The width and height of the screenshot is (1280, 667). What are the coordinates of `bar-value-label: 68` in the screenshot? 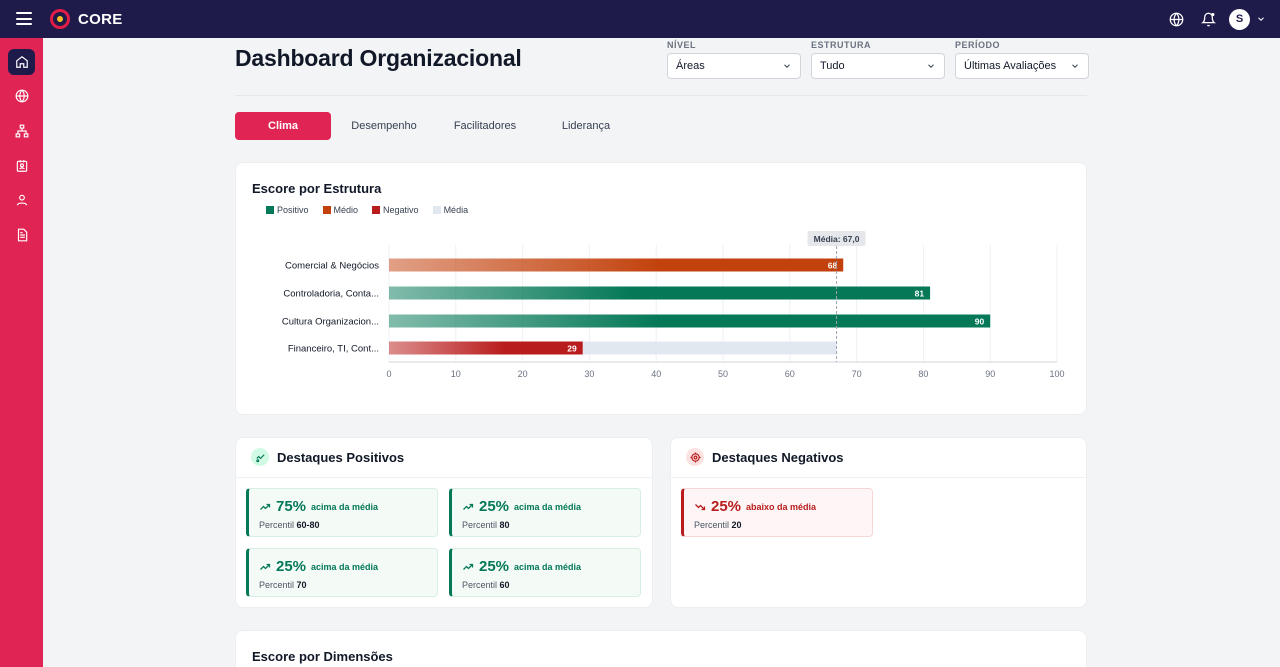 It's located at (833, 266).